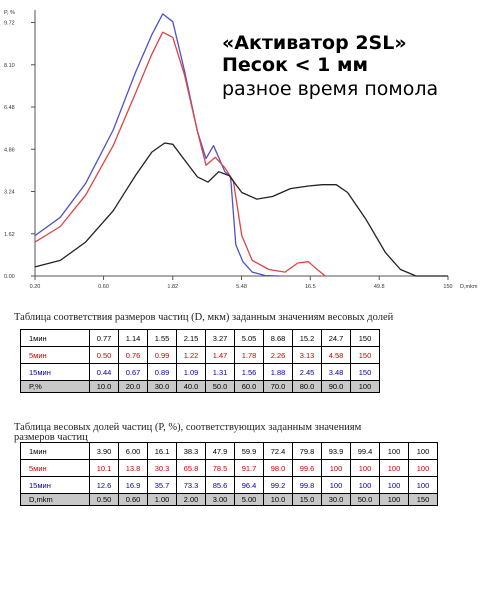  What do you see at coordinates (162, 451) in the screenshot?
I see `table-cell: 16.1` at bounding box center [162, 451].